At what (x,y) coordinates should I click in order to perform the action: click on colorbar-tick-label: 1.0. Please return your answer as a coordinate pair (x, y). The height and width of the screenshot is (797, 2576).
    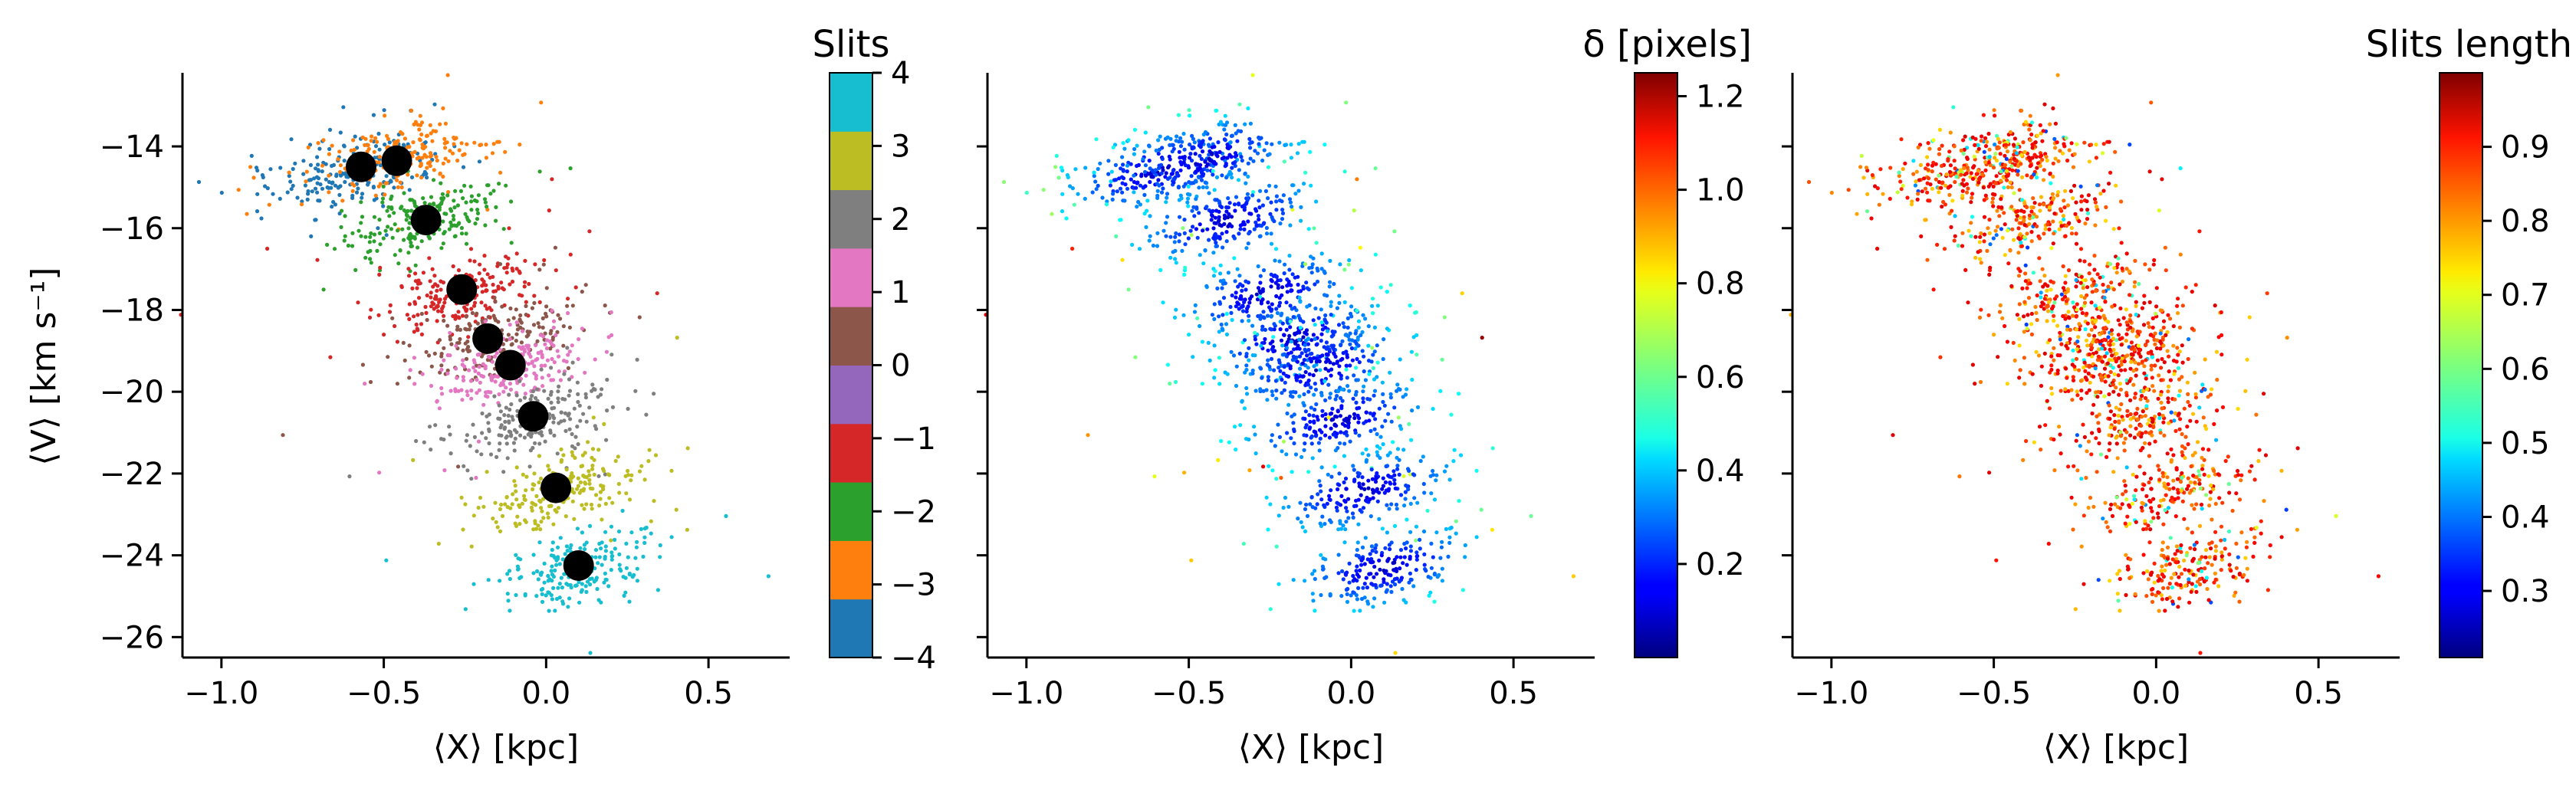
    Looking at the image, I should click on (1720, 191).